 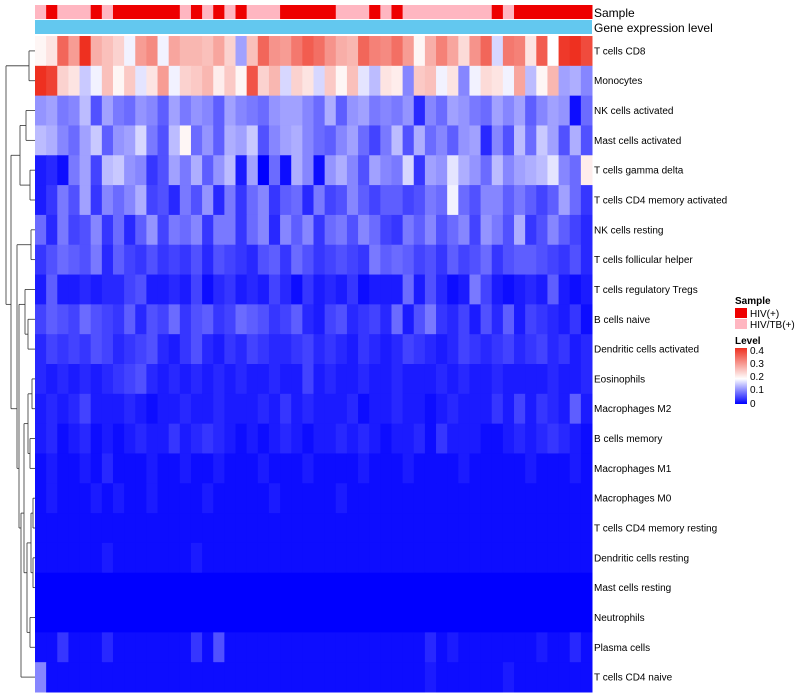 What do you see at coordinates (764, 314) in the screenshot?
I see `legend-label-hiv: HIV(+)` at bounding box center [764, 314].